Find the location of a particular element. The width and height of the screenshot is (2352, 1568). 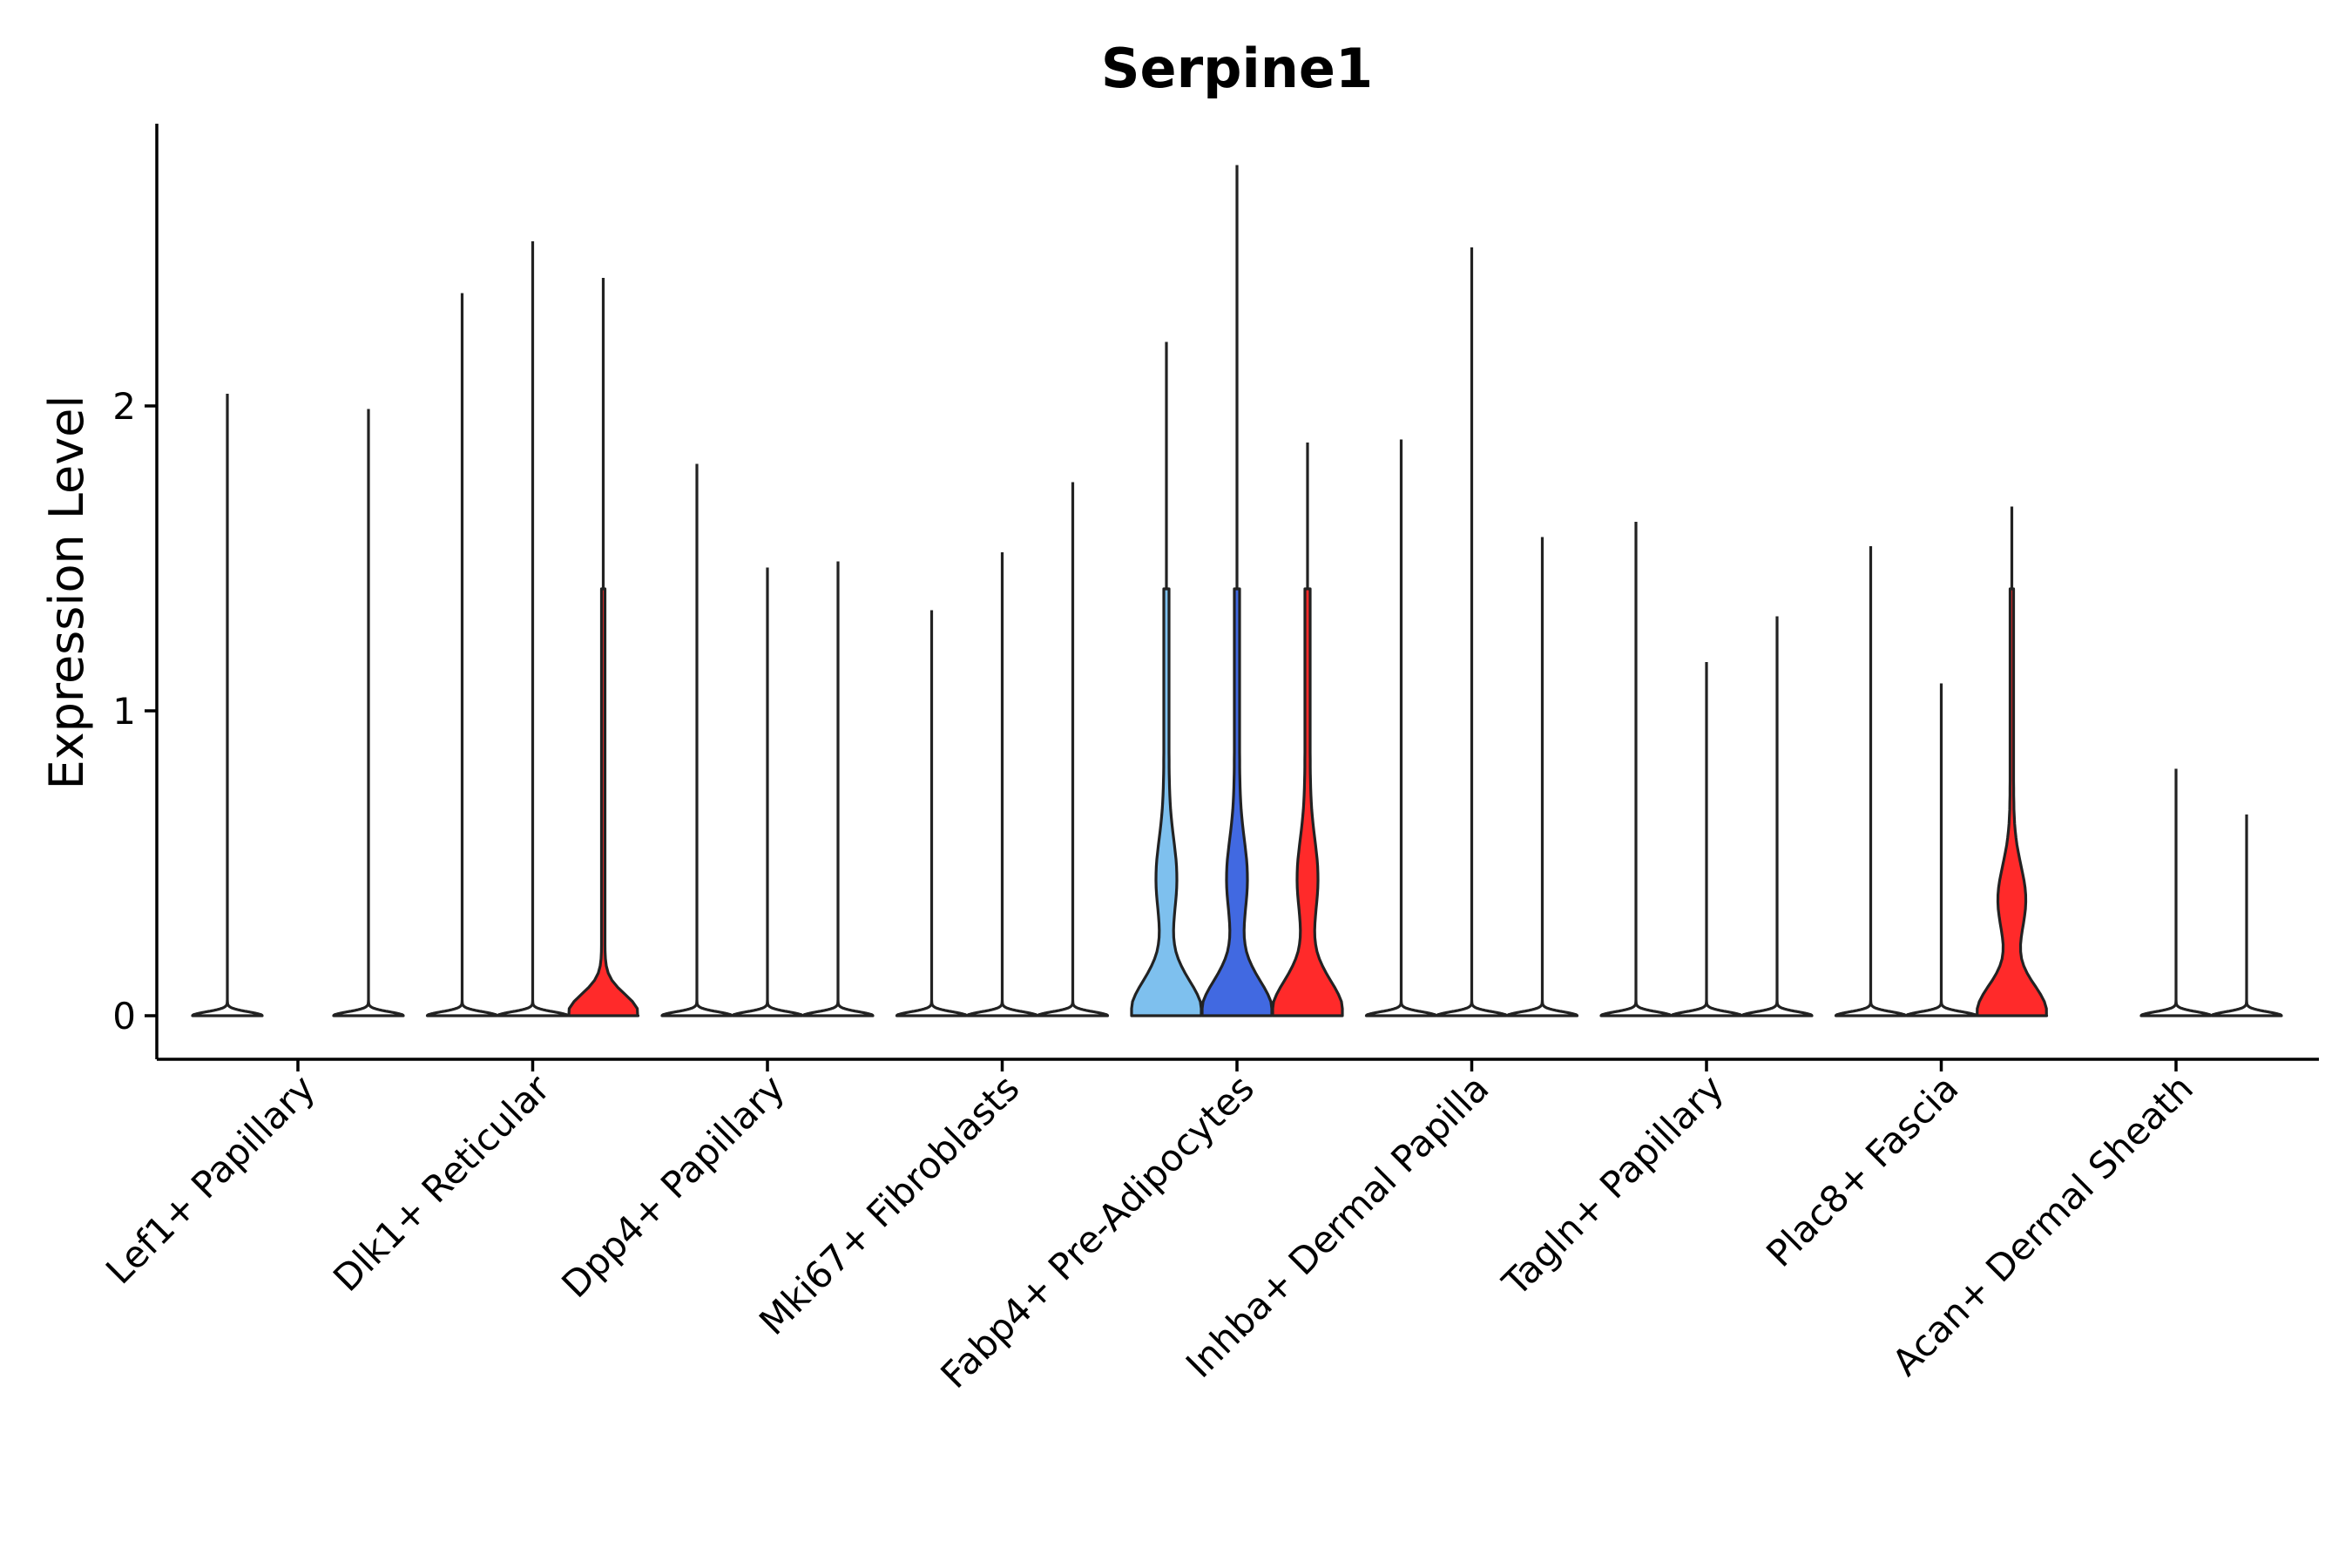

y-tick-label: 1 is located at coordinates (124, 711).